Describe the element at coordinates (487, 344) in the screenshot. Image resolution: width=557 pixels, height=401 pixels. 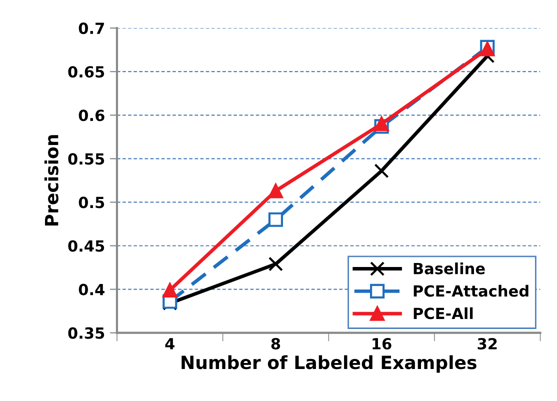
I see `x-tick-label: 32` at that location.